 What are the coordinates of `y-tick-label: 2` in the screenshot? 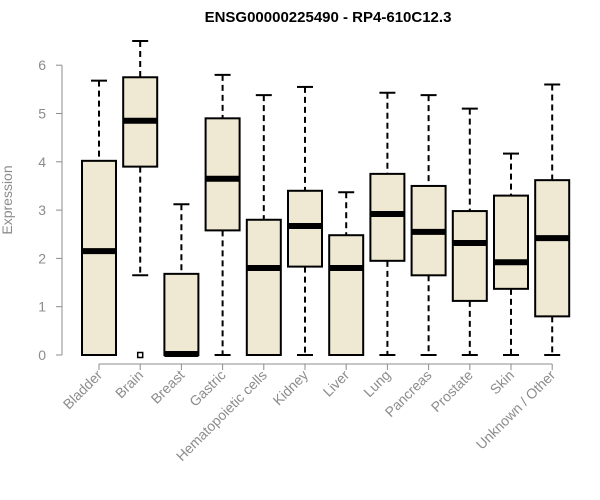 It's located at (42, 258).